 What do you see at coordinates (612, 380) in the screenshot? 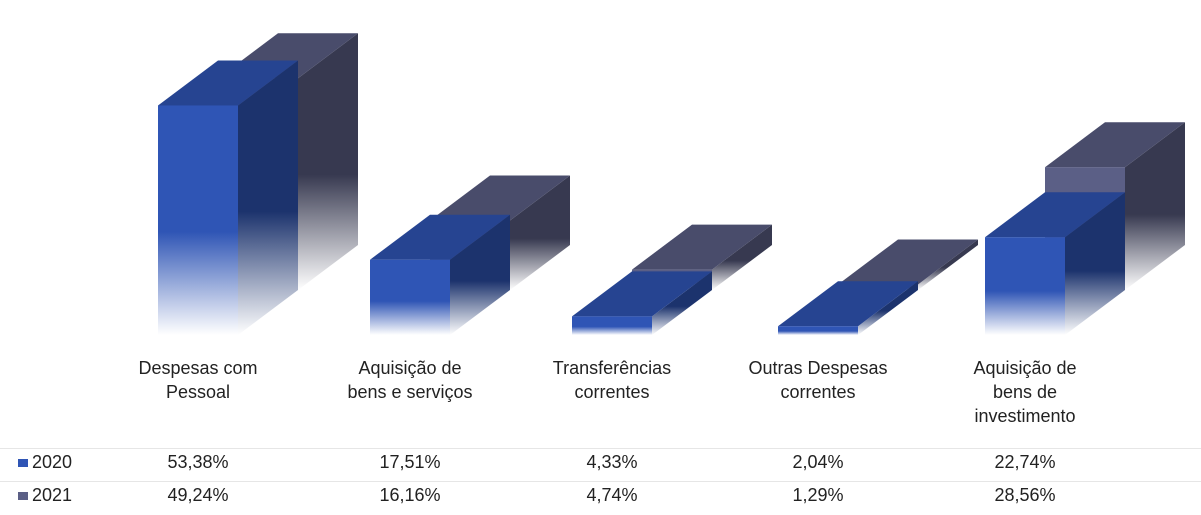
I see `category-label: Transferências correntes` at bounding box center [612, 380].